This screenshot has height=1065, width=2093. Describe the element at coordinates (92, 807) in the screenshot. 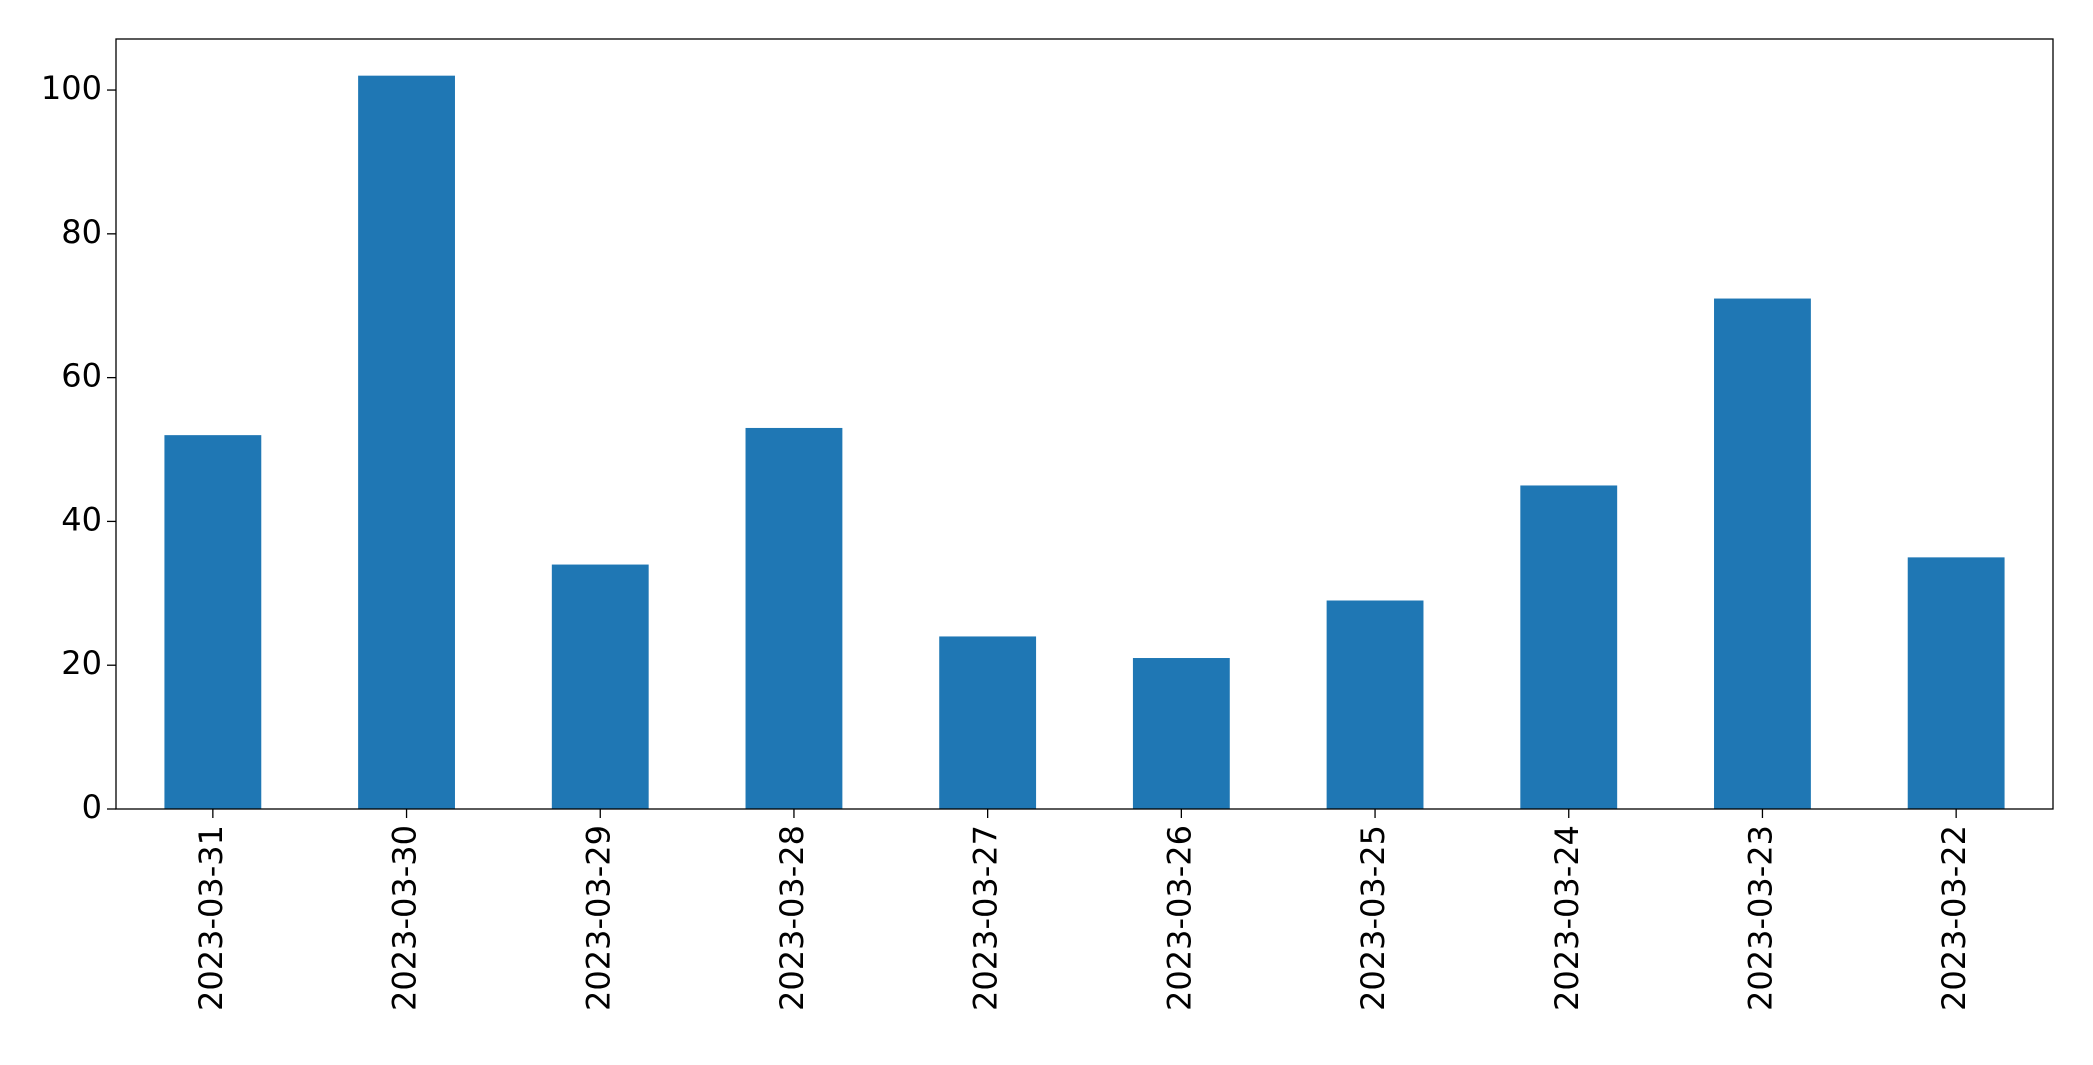

I see `y-tick-label: 0` at that location.